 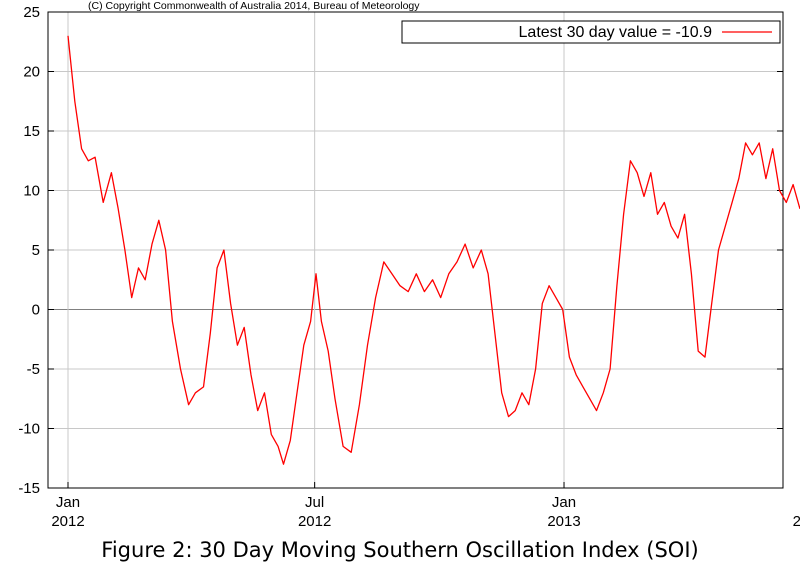 I want to click on y-tick-label: 10, so click(x=31, y=191).